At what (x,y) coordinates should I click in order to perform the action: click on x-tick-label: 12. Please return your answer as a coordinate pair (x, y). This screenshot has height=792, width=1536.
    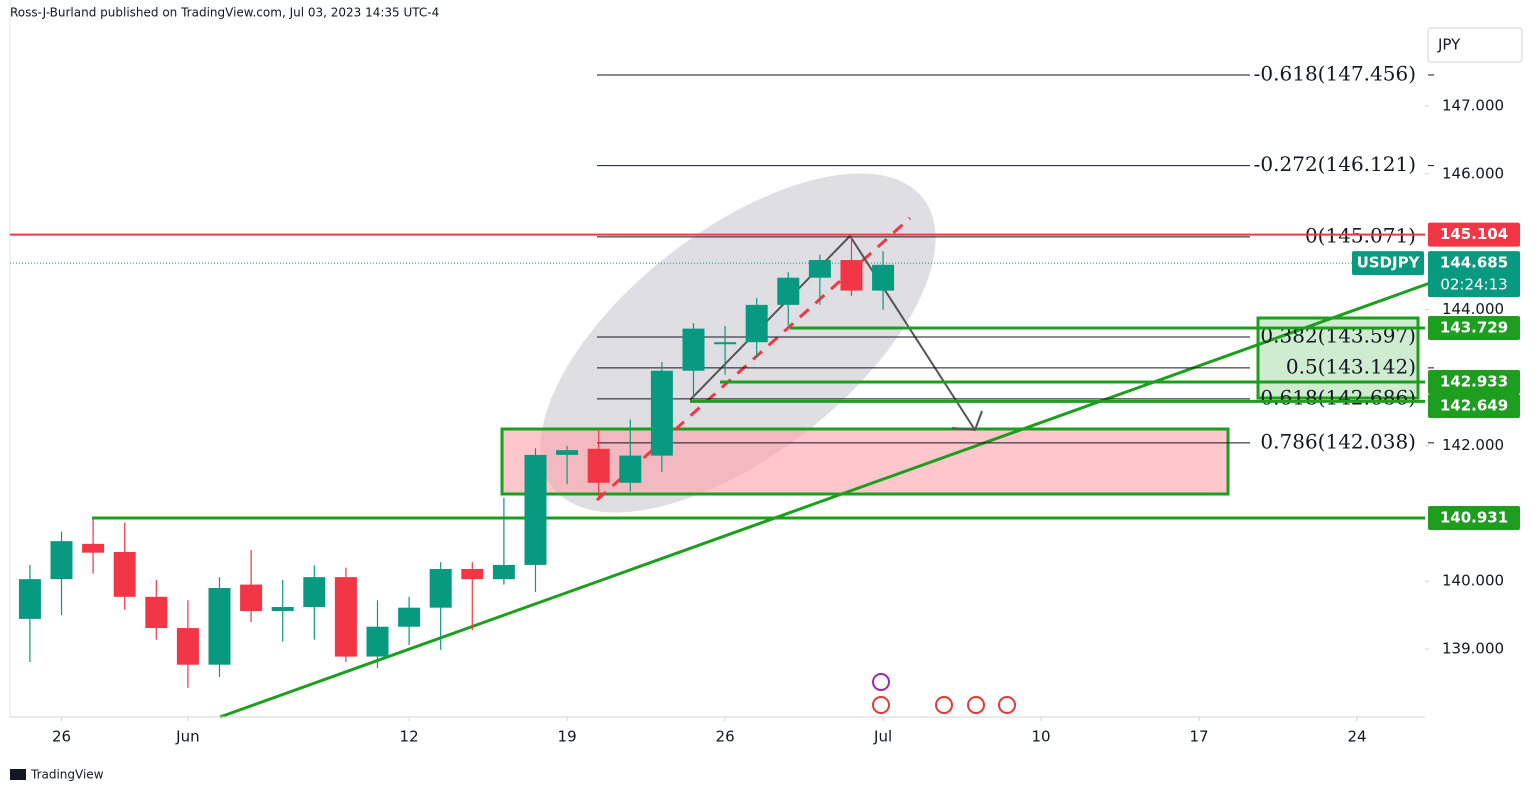
    Looking at the image, I should click on (409, 737).